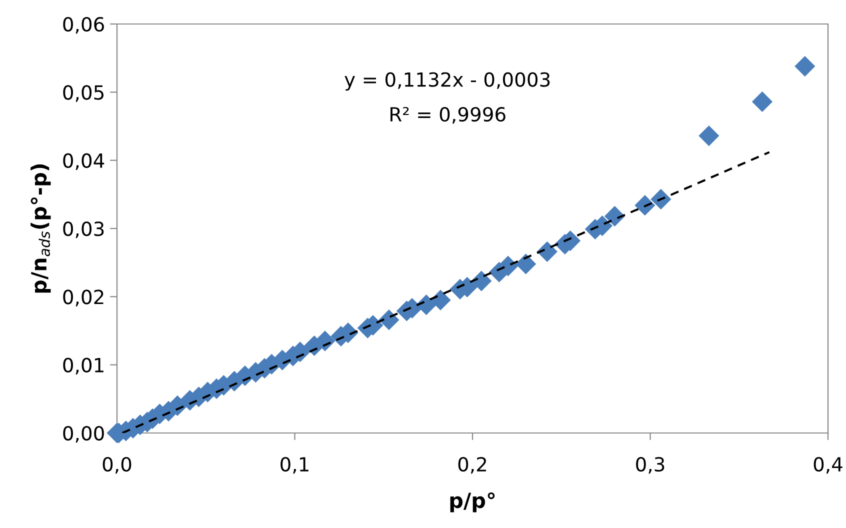 The image size is (846, 528). What do you see at coordinates (117, 465) in the screenshot?
I see `x-tick-label: 0,0` at bounding box center [117, 465].